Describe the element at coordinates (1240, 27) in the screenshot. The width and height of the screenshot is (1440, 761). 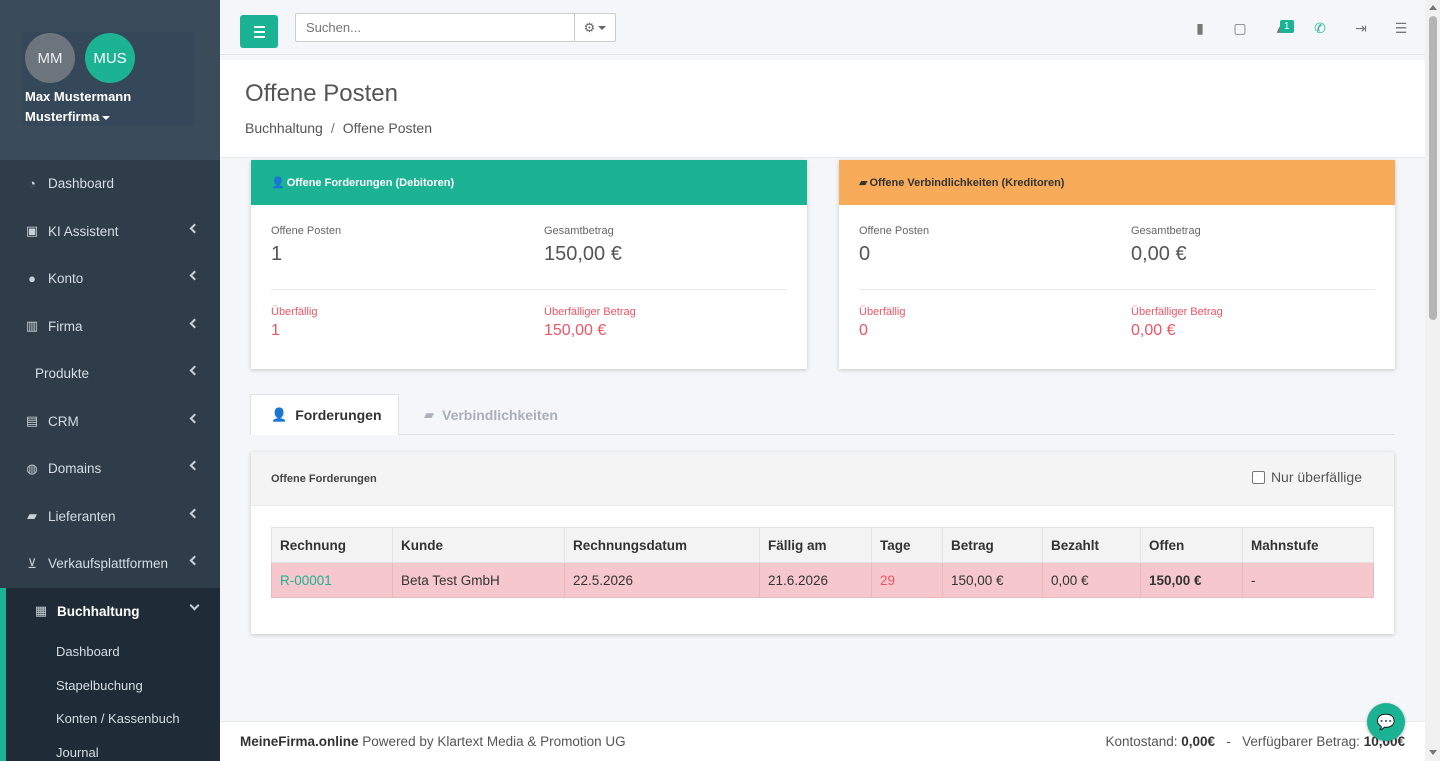
I see `note-icon: ▢` at that location.